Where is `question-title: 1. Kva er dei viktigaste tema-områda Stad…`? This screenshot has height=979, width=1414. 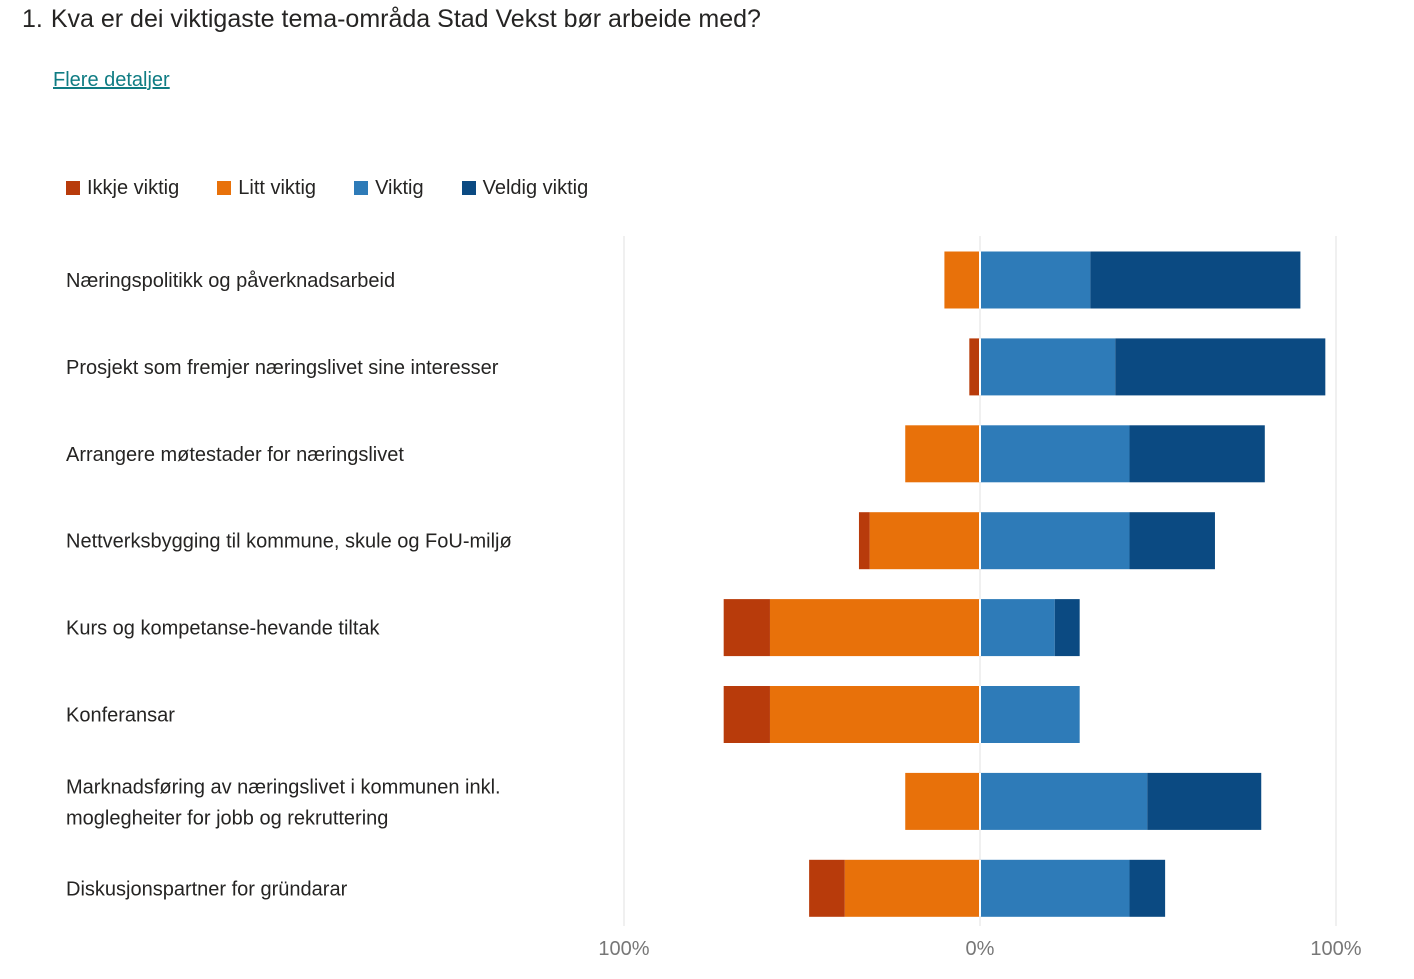 question-title: 1. Kva er dei viktigaste tema-områda Stad… is located at coordinates (391, 19).